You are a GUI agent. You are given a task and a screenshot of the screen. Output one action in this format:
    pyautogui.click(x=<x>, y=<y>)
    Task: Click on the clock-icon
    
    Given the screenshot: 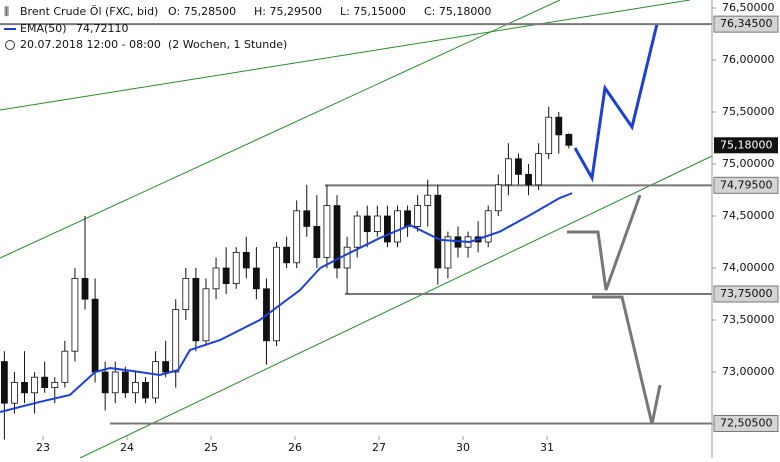 What is the action you would take?
    pyautogui.click(x=10, y=45)
    